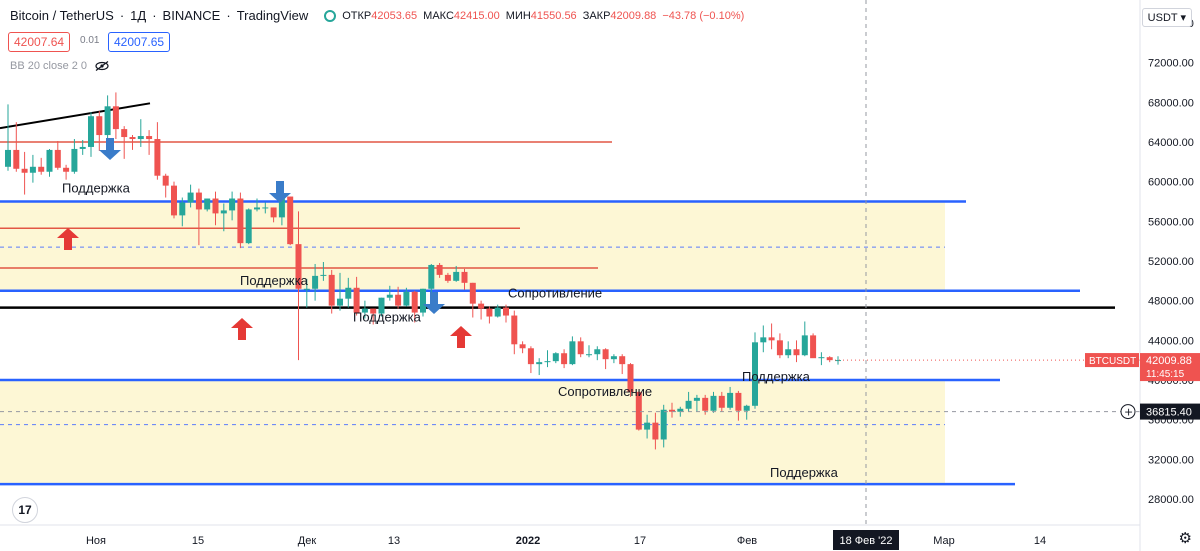  I want to click on eye-hidden-icon, so click(102, 66).